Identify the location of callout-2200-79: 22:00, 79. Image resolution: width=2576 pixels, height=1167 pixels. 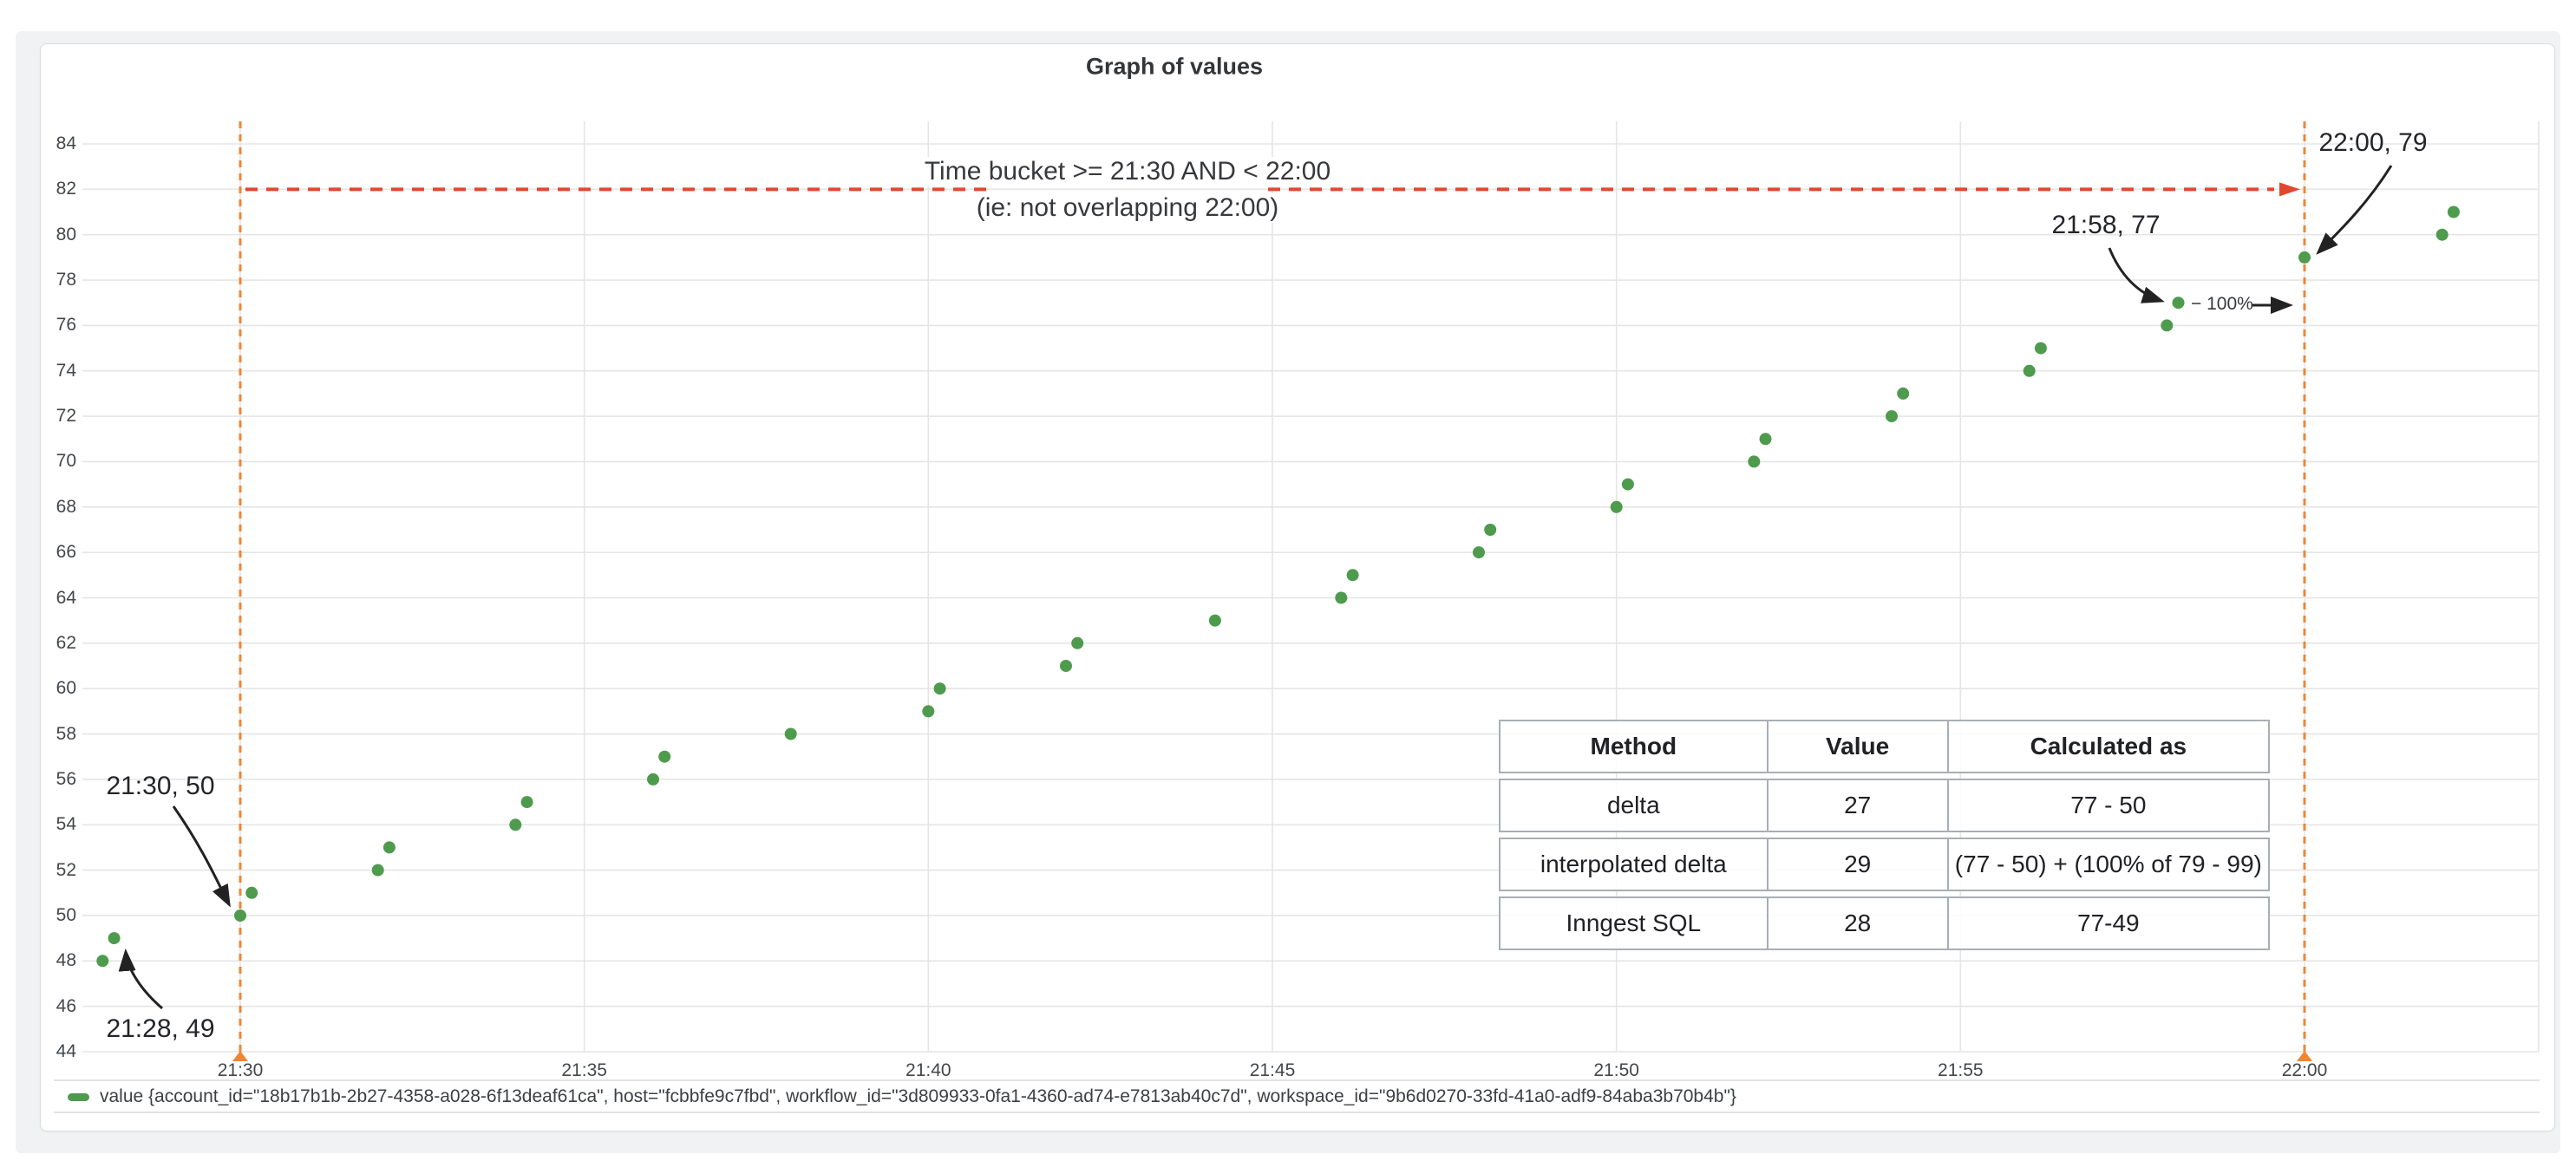
(2373, 142).